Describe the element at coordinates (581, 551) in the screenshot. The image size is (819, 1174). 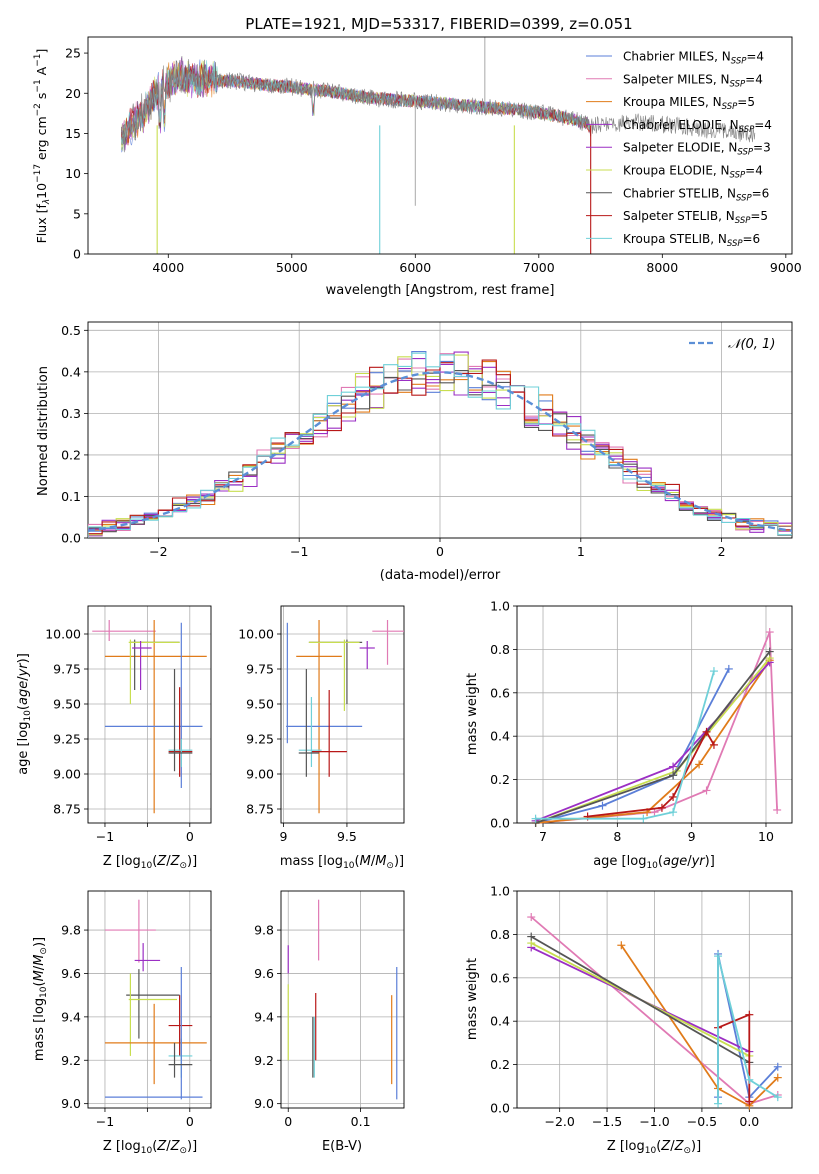
I see `x-tick-label: 1` at that location.